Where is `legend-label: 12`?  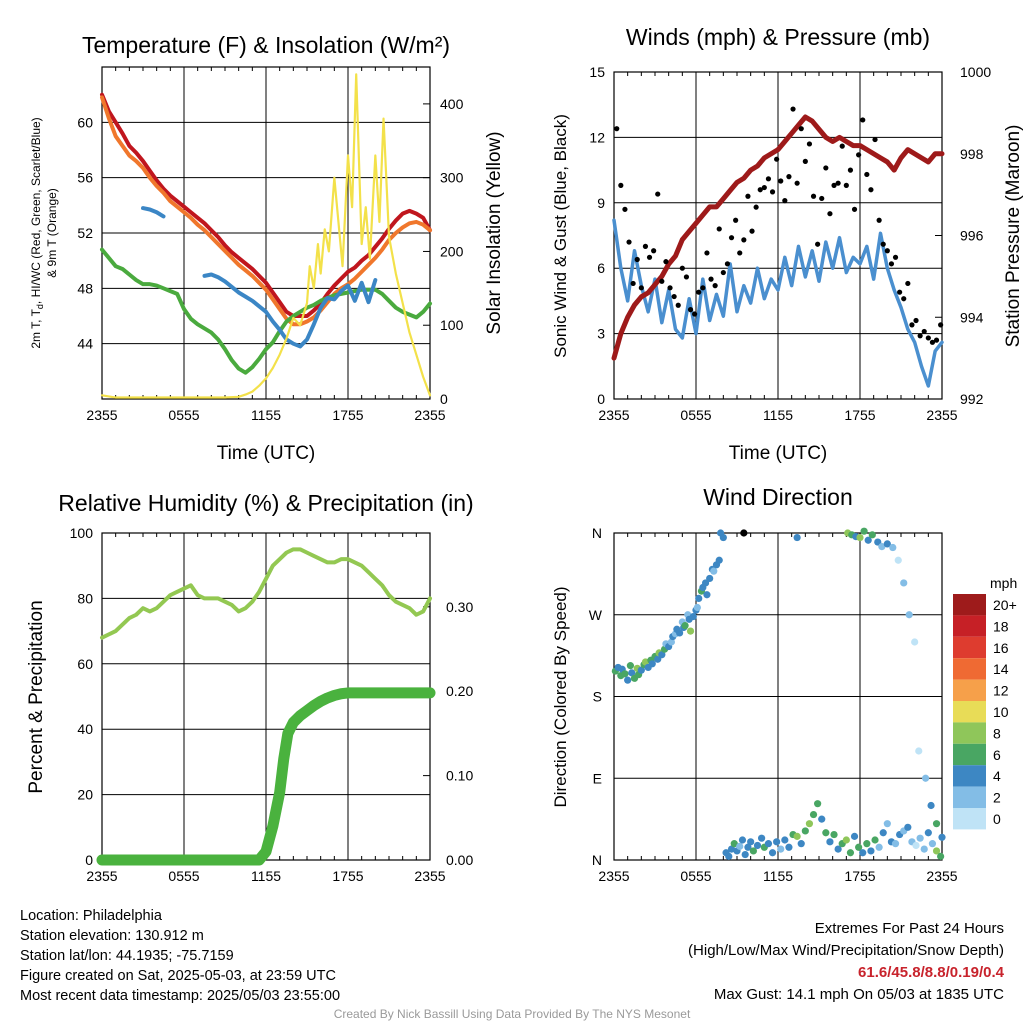 legend-label: 12 is located at coordinates (1001, 691).